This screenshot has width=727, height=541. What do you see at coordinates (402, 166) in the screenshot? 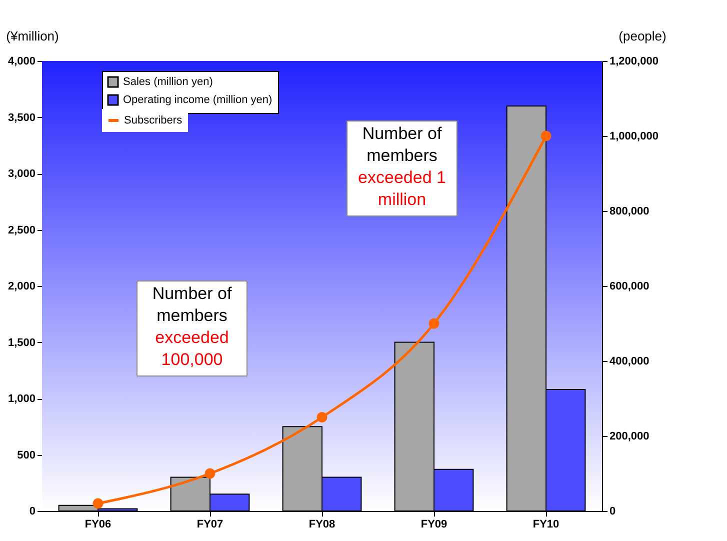
I see `annotation: Number of members exceeded 1 million` at bounding box center [402, 166].